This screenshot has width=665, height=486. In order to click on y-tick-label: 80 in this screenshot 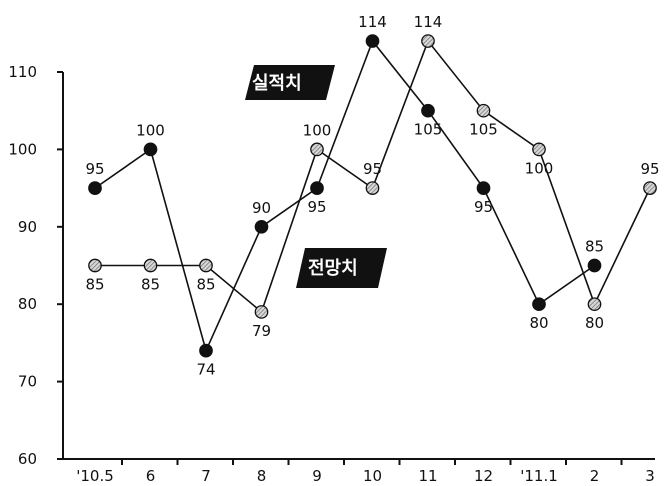, I will do `click(27, 304)`.